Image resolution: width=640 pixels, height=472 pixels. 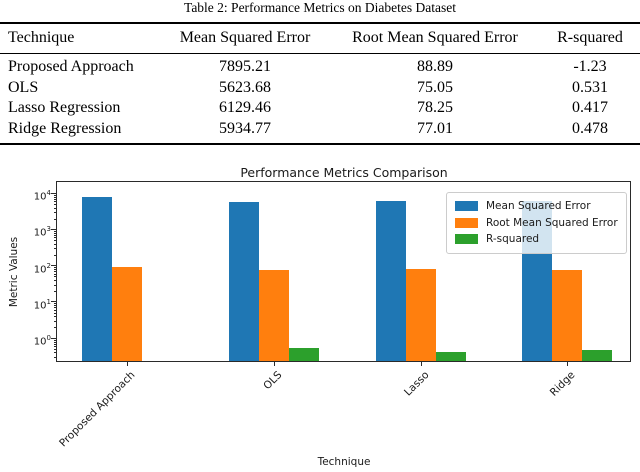 What do you see at coordinates (590, 87) in the screenshot?
I see `cell-r-squared: 0.531` at bounding box center [590, 87].